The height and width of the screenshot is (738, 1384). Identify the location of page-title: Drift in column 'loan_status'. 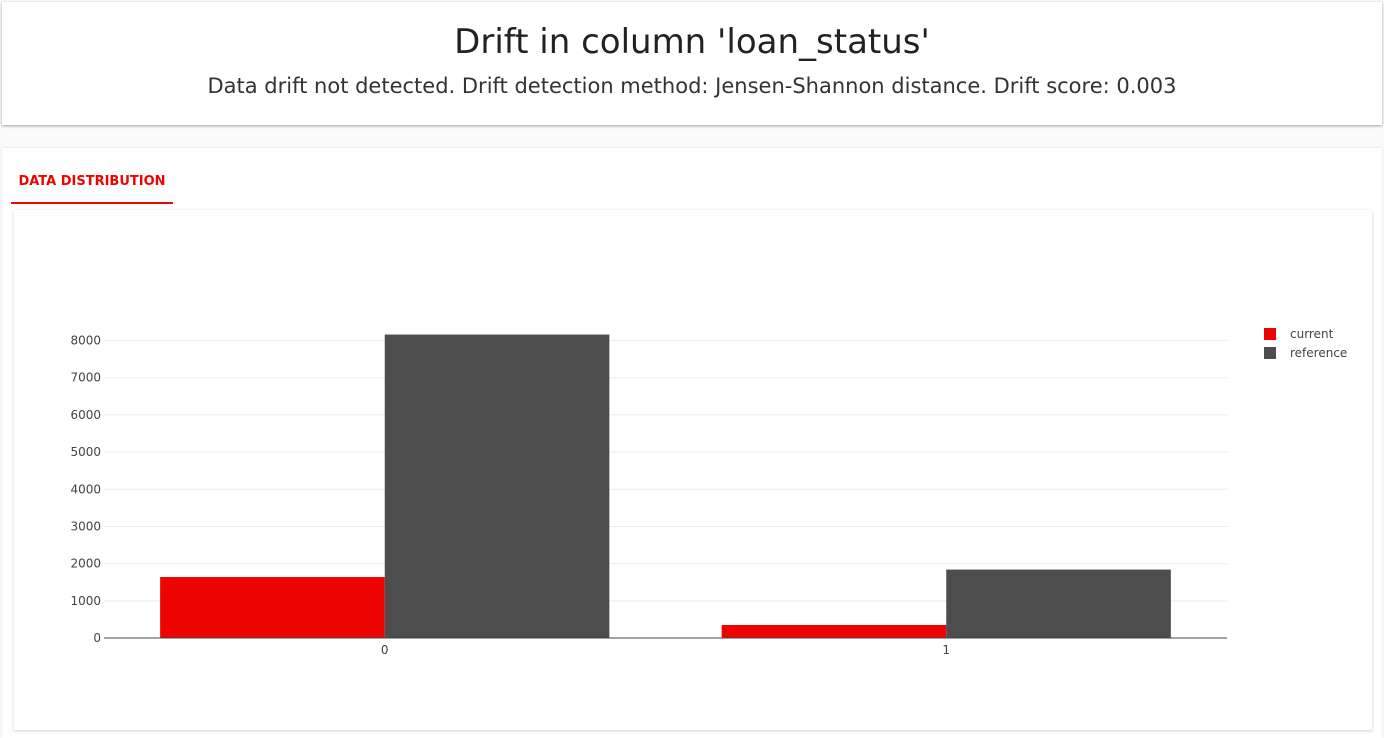
(692, 42).